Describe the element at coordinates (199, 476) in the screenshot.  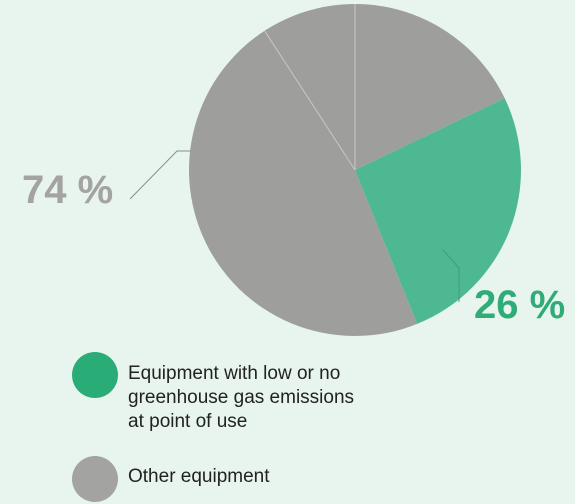
I see `legend-label-other-equipment: Other equipment` at that location.